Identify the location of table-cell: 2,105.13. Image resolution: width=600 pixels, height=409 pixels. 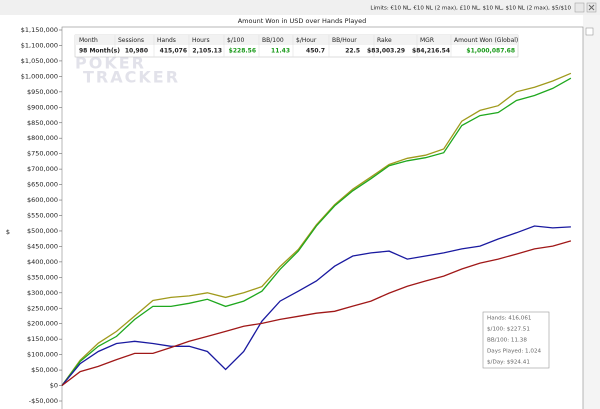
(207, 51).